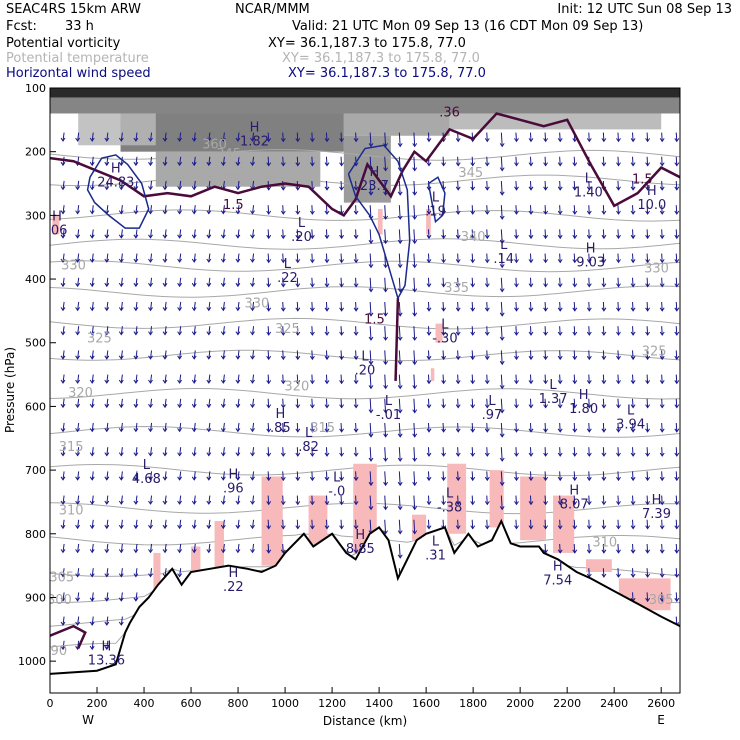 The height and width of the screenshot is (740, 740). I want to click on shade-band, so click(232, 132).